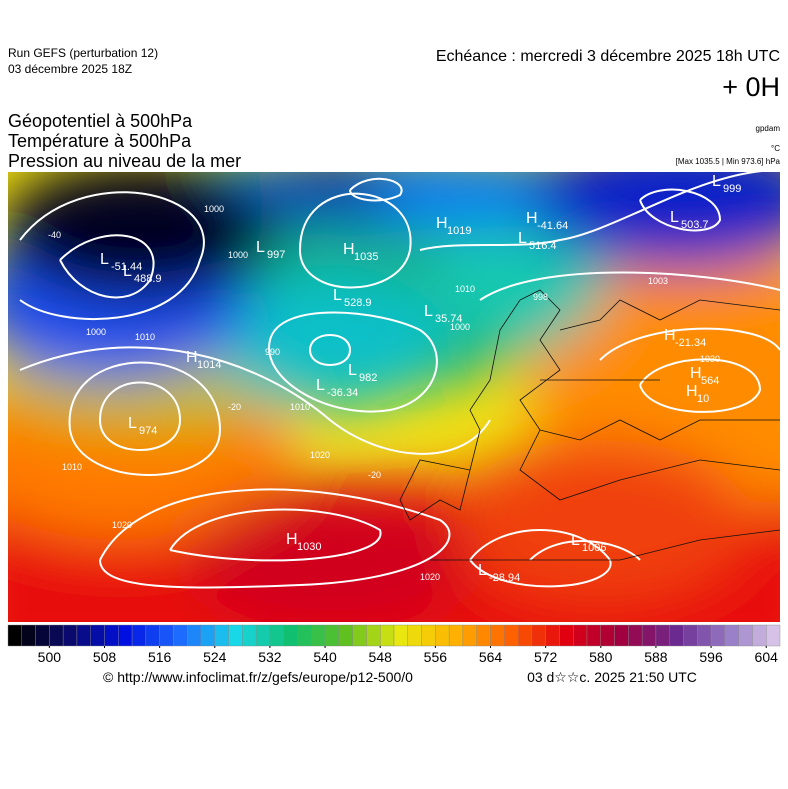 This screenshot has height=789, width=788. I want to click on field: Température à 500hPa, so click(100, 141).